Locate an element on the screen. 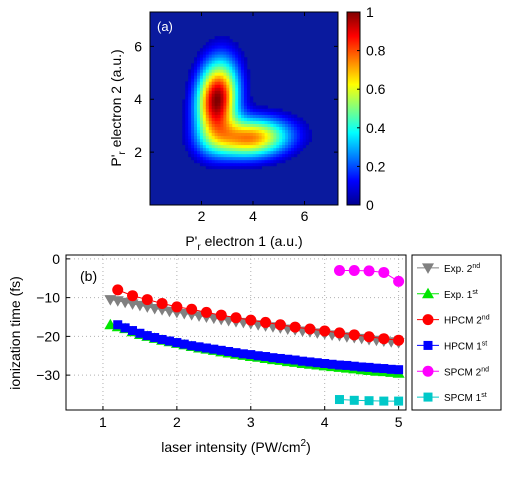 The width and height of the screenshot is (507, 485). heatmap-panel-label: (a) is located at coordinates (165, 26).